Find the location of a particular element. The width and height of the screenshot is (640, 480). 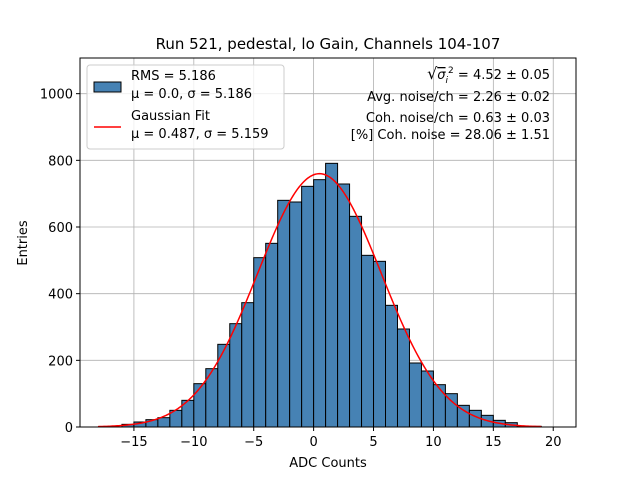

x-tick-label: −15 is located at coordinates (133, 442).